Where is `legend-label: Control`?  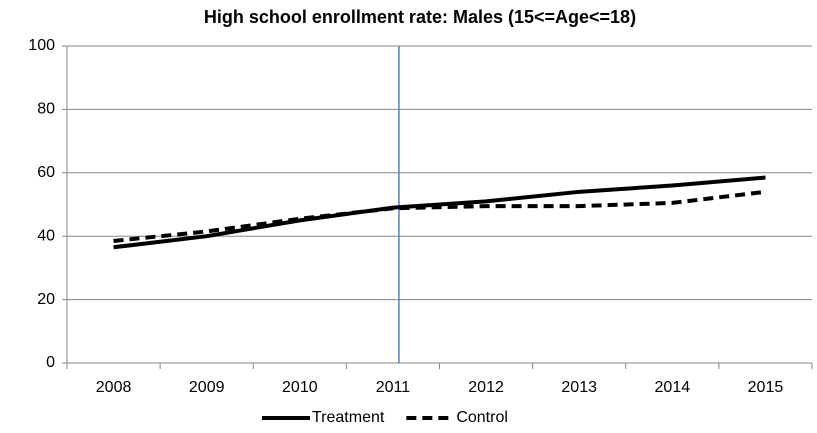 legend-label: Control is located at coordinates (482, 417).